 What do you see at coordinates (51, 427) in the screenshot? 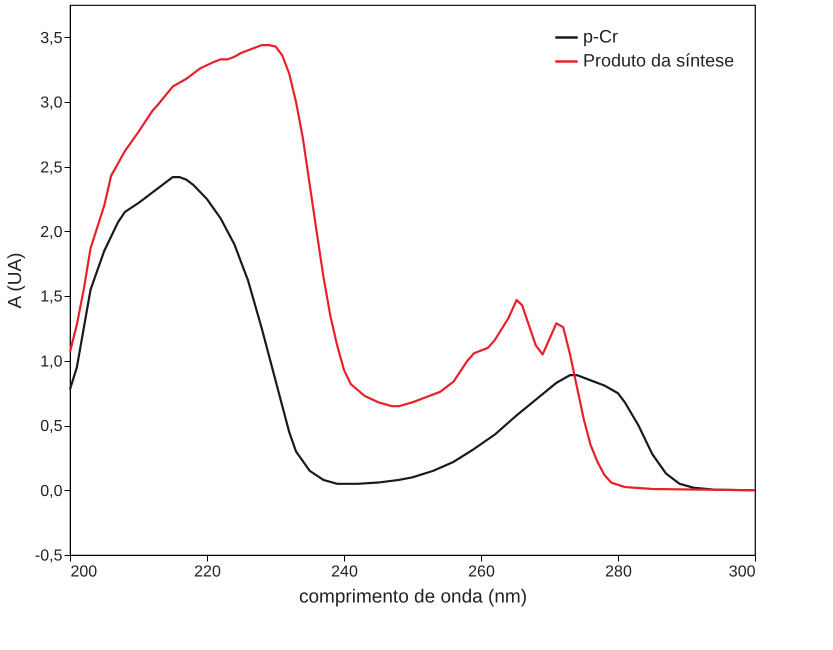
I see `y-tick-label: 0,5` at bounding box center [51, 427].